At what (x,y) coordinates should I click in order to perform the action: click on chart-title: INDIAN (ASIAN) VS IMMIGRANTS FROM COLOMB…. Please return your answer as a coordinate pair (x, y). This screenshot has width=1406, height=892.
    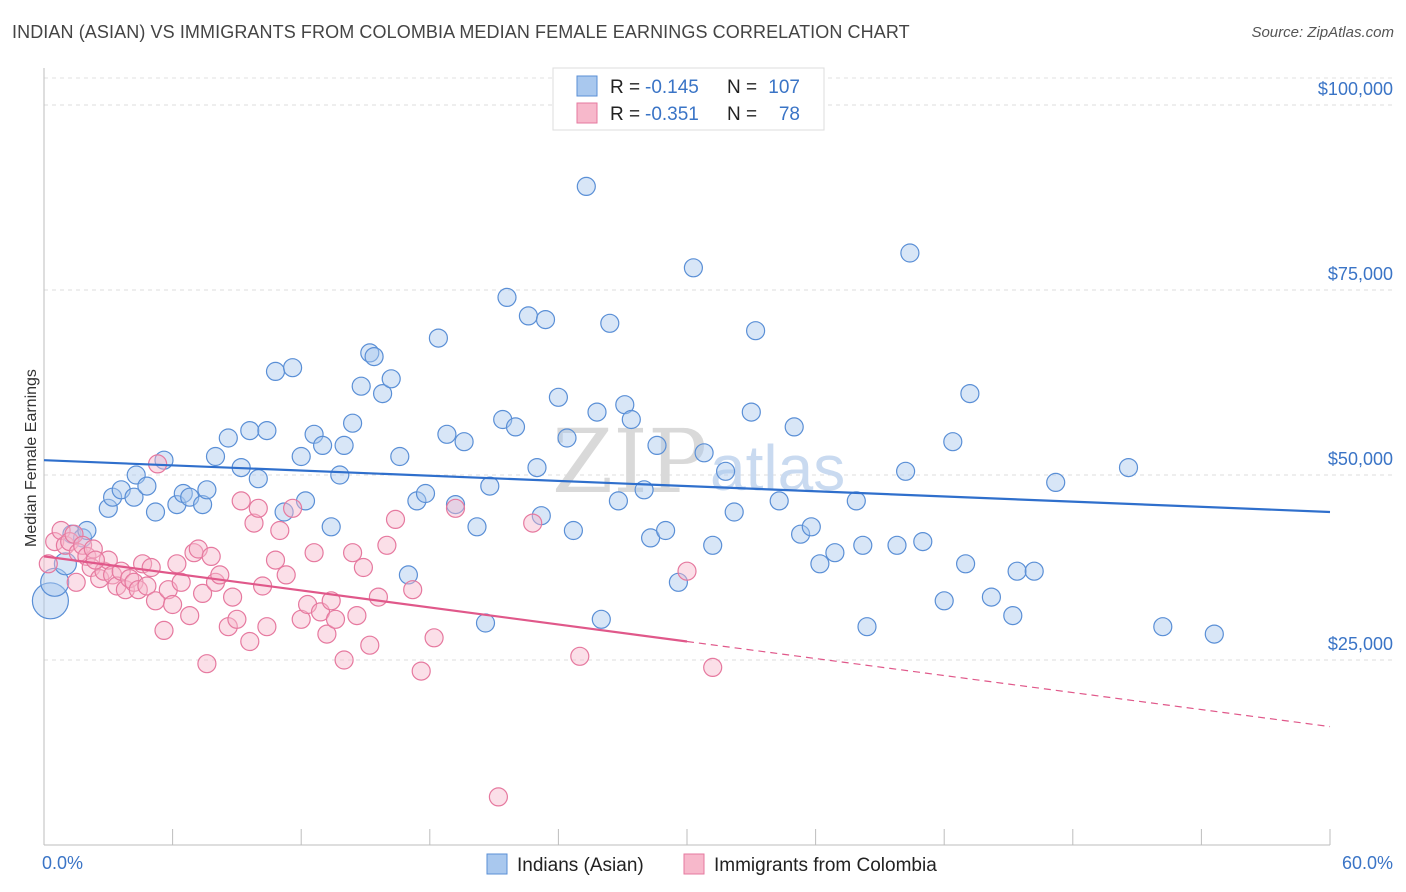
    Looking at the image, I should click on (461, 32).